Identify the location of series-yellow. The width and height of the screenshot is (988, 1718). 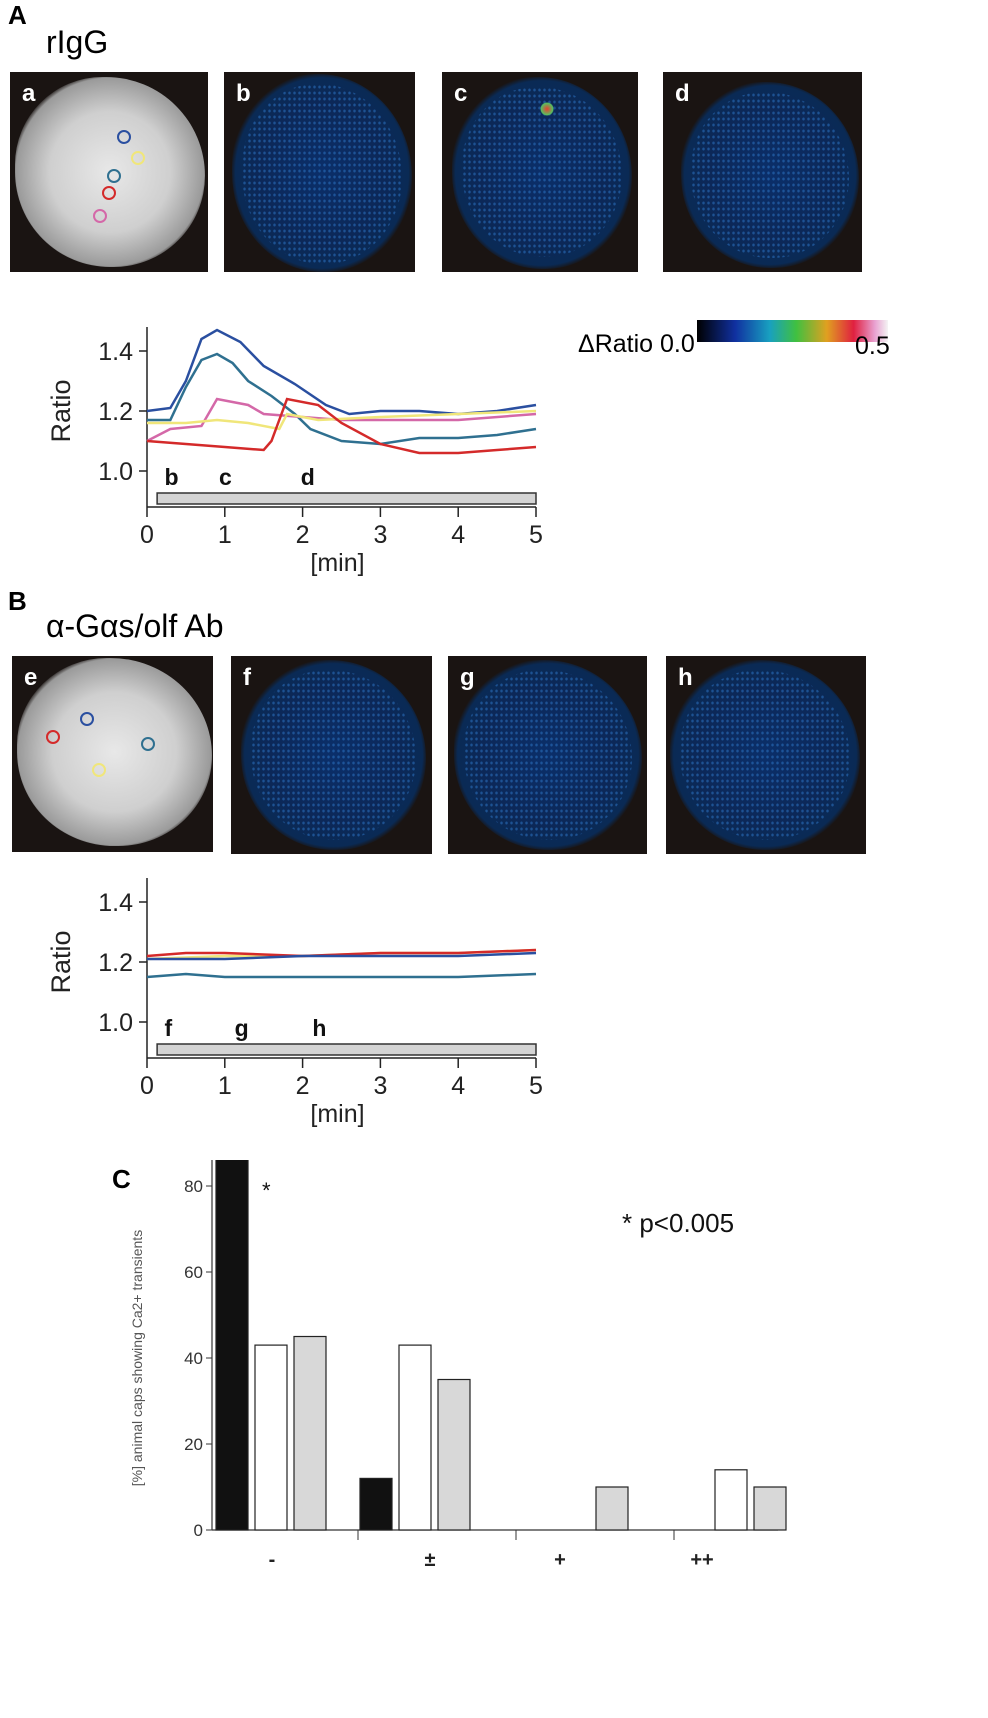
(342, 420).